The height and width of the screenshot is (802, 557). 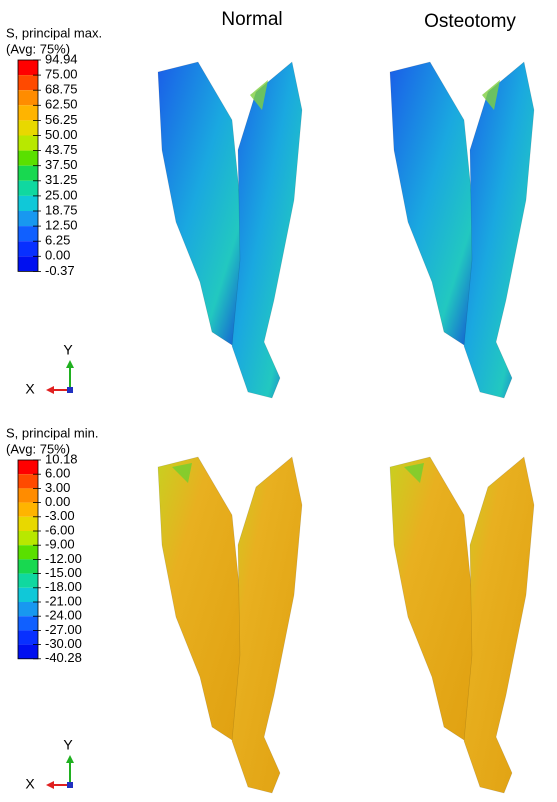 What do you see at coordinates (63, 657) in the screenshot?
I see `legend-label: -40.28` at bounding box center [63, 657].